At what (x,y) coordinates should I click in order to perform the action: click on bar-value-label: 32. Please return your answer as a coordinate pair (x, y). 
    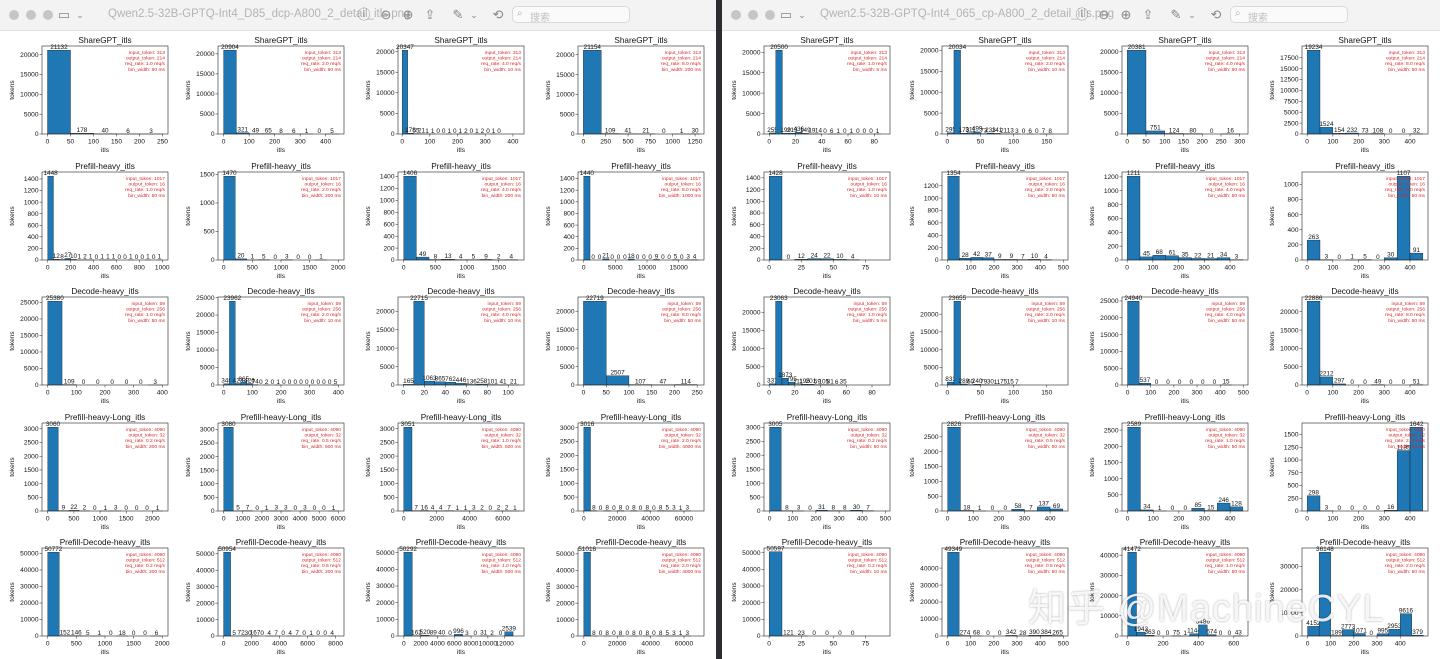
    Looking at the image, I should click on (1417, 131).